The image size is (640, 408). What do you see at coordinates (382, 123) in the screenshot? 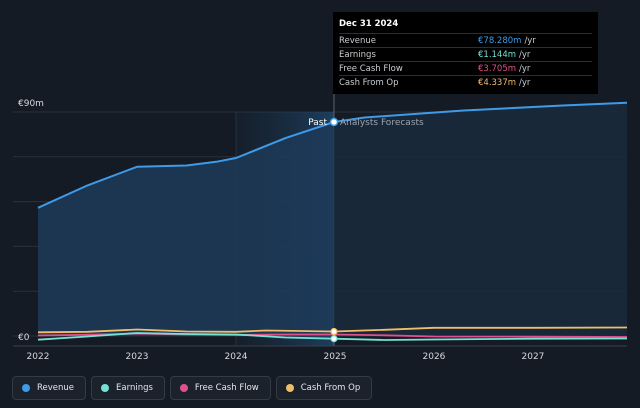
I see `forecast-label: Analysts Forecasts` at bounding box center [382, 123].